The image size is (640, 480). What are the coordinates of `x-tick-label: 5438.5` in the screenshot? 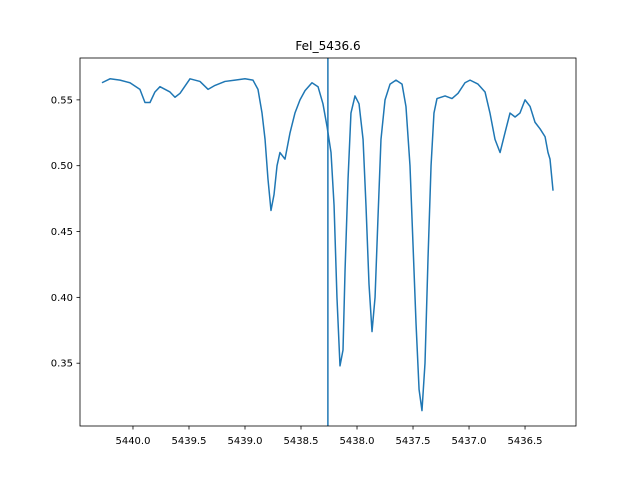 It's located at (301, 441).